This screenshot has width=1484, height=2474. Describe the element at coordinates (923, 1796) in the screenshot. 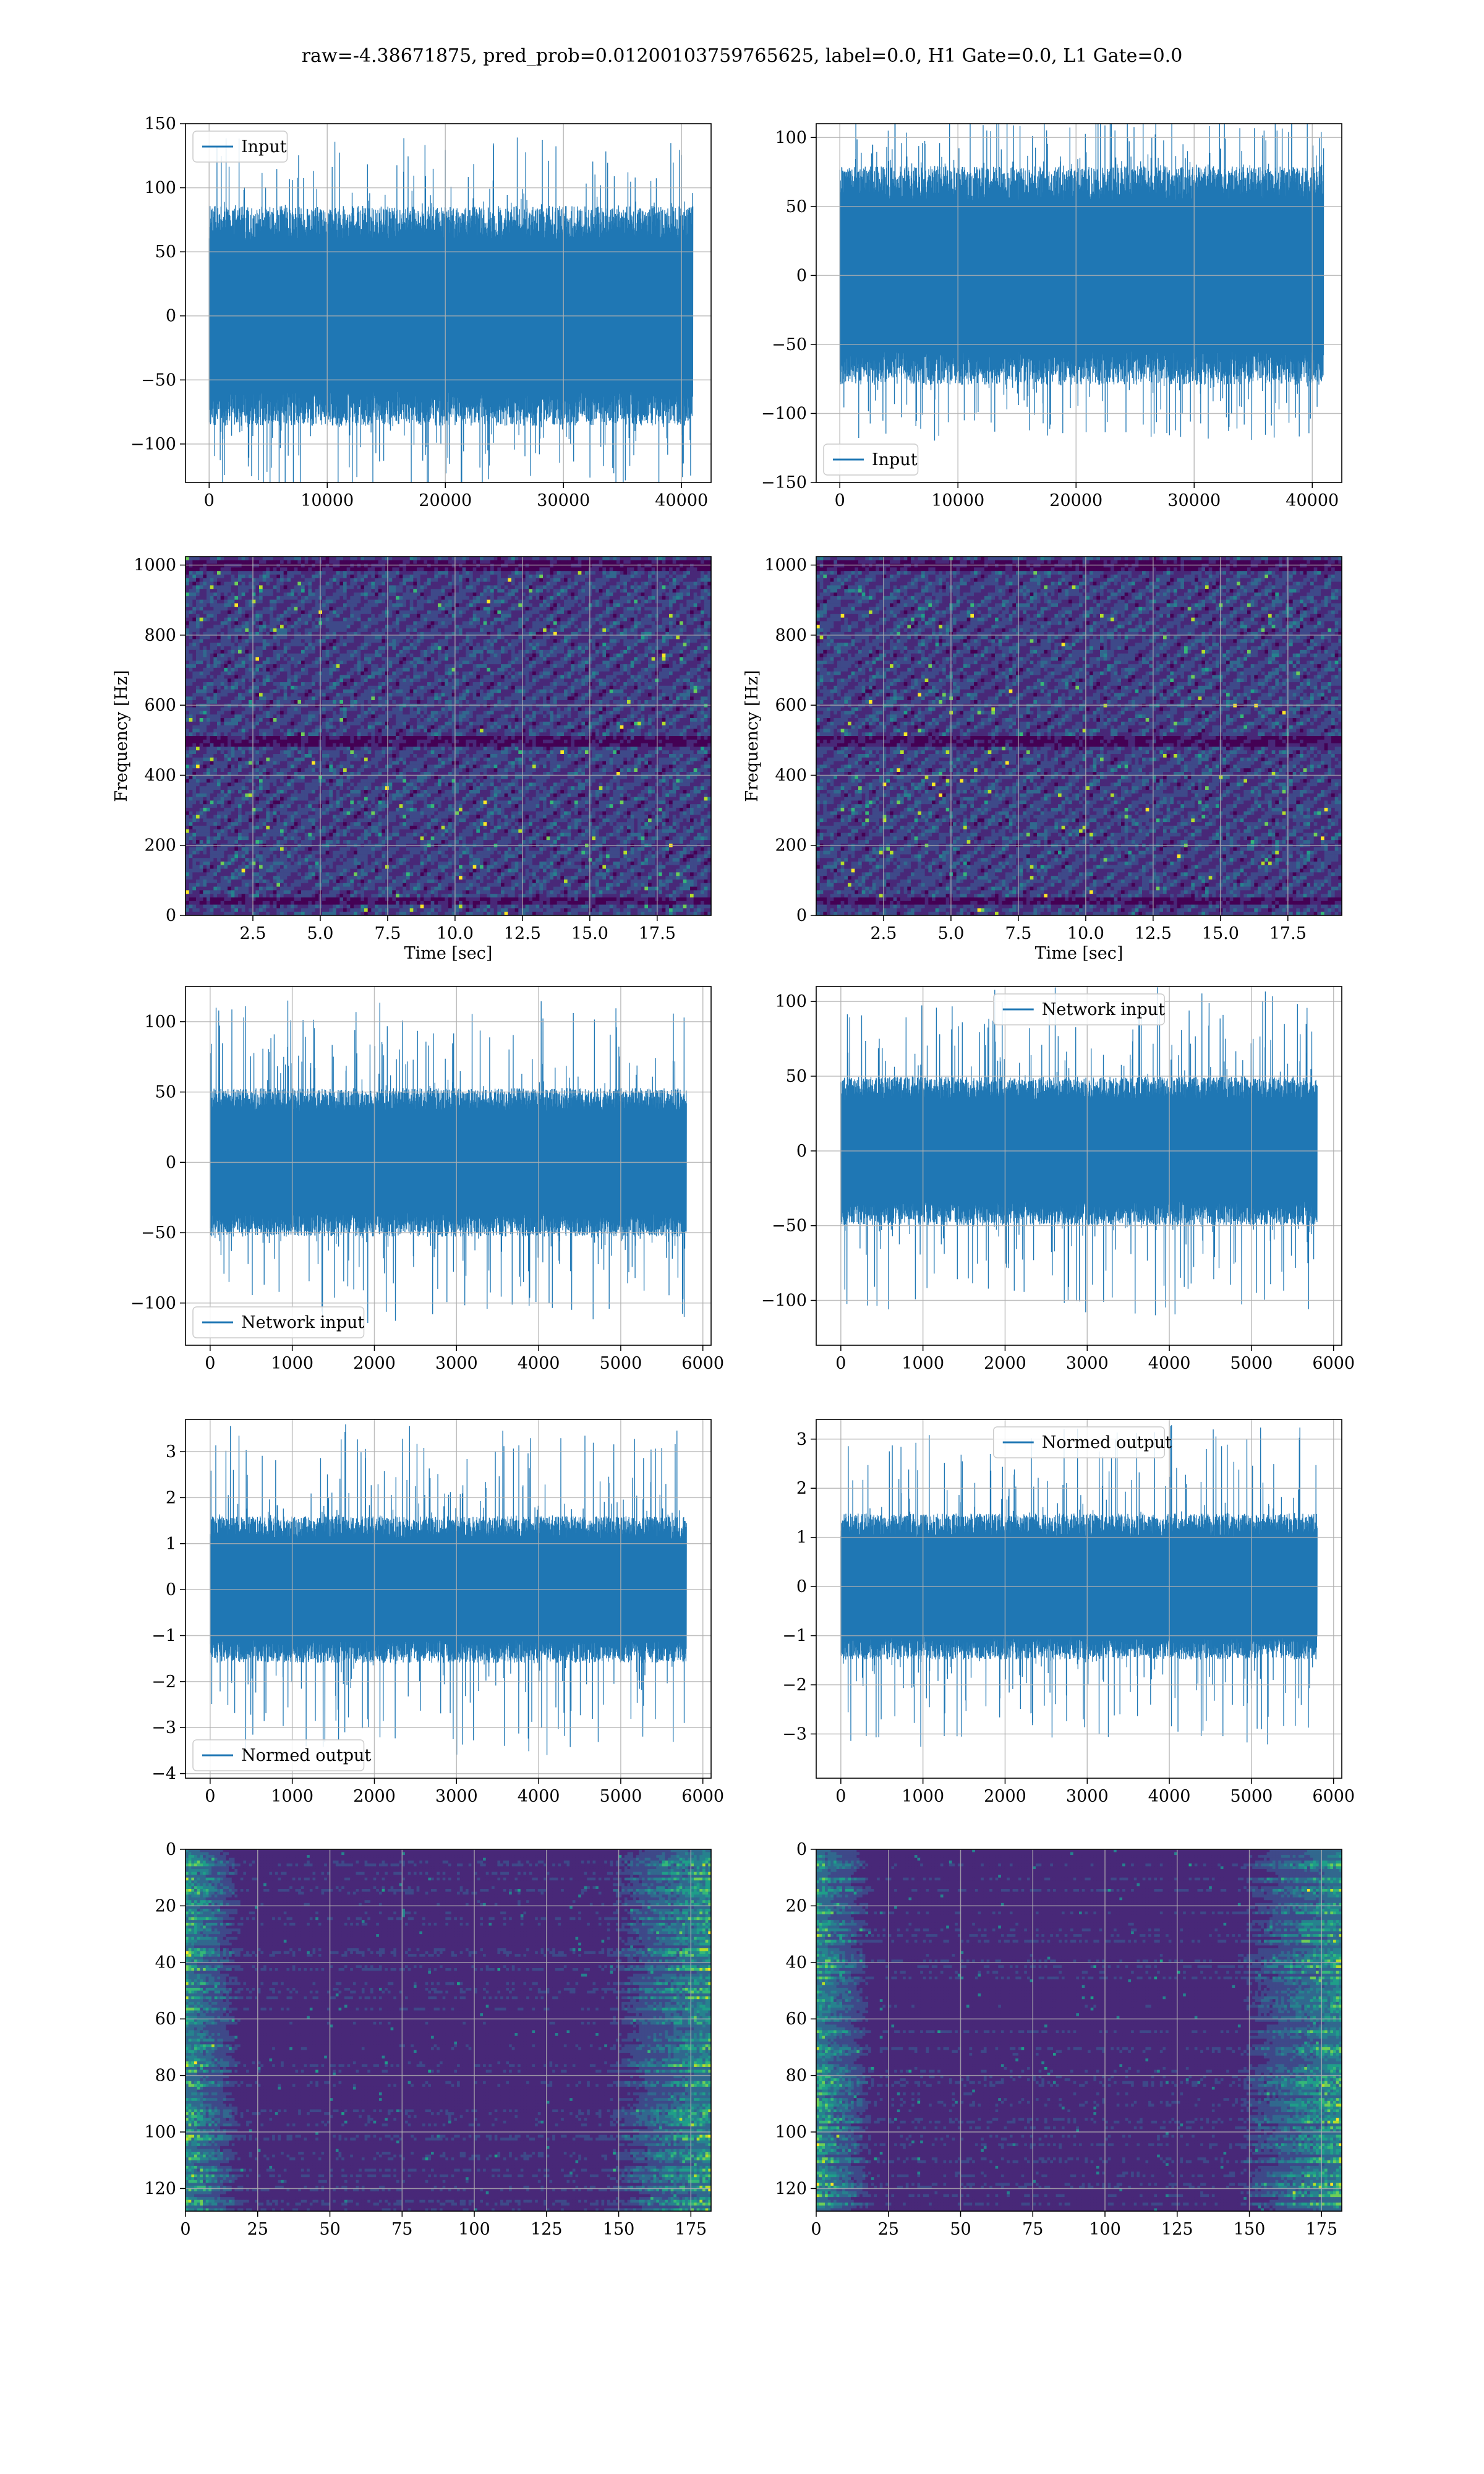

I see `x-tick-label: 1000` at that location.